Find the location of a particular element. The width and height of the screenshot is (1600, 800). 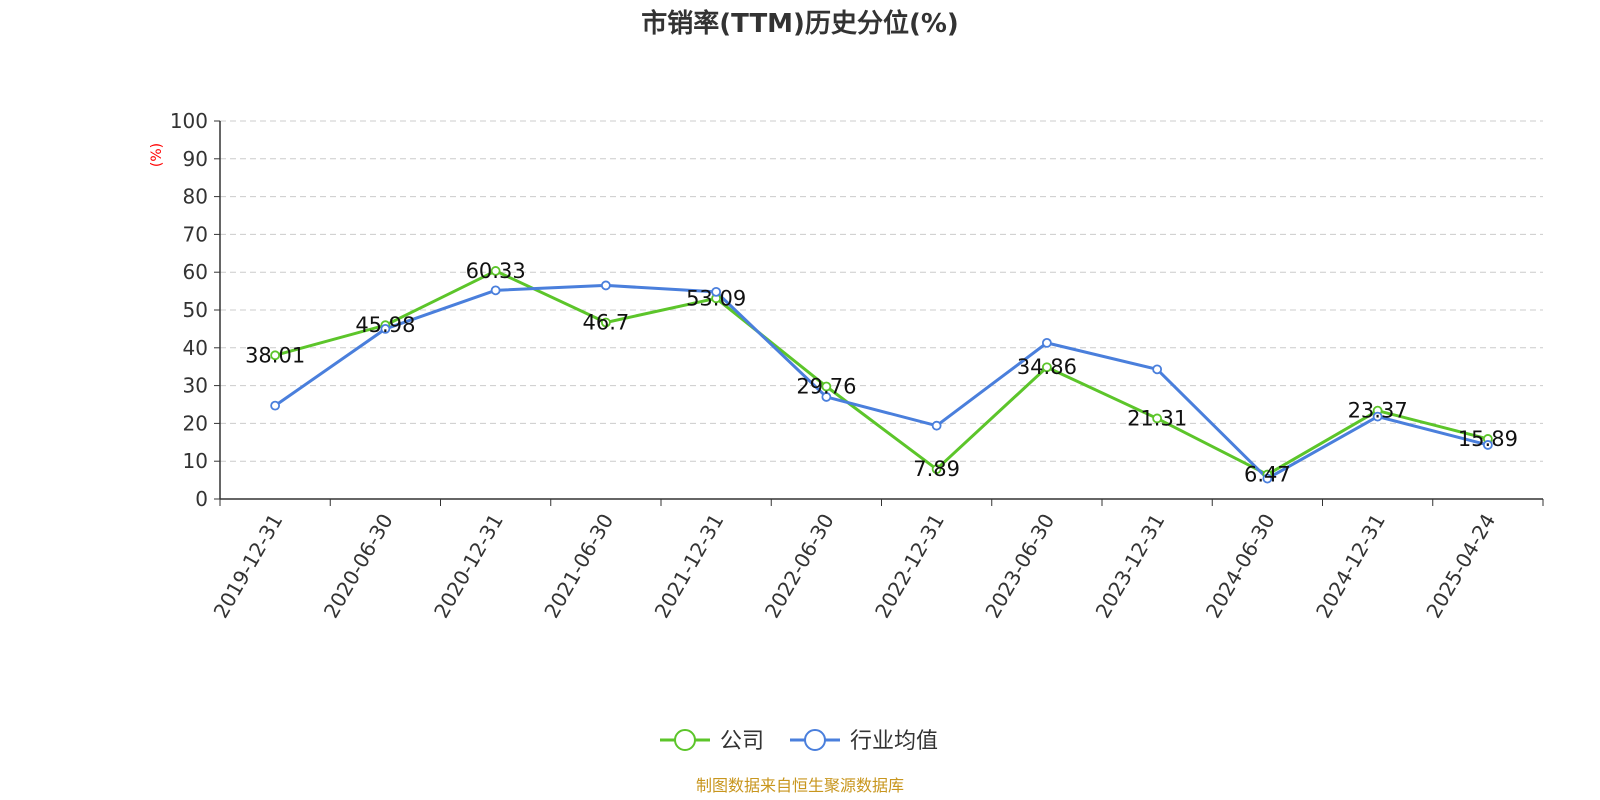

legend: 公司 行业均值 is located at coordinates (799, 741).